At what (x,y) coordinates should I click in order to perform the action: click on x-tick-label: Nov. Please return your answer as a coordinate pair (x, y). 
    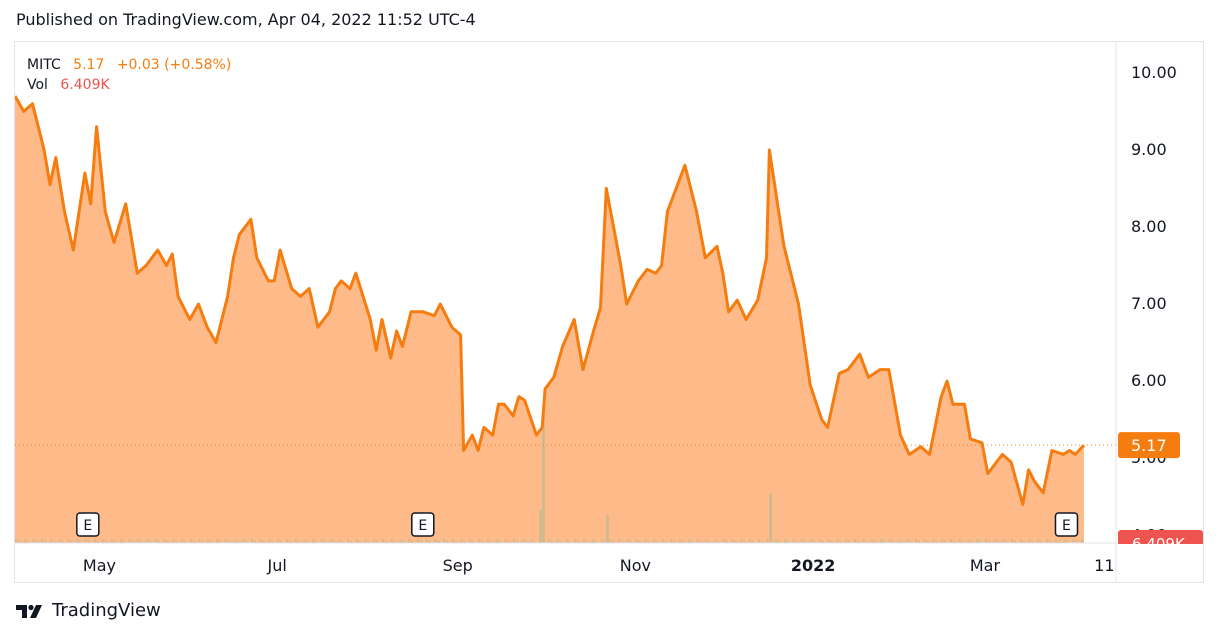
    Looking at the image, I should click on (635, 565).